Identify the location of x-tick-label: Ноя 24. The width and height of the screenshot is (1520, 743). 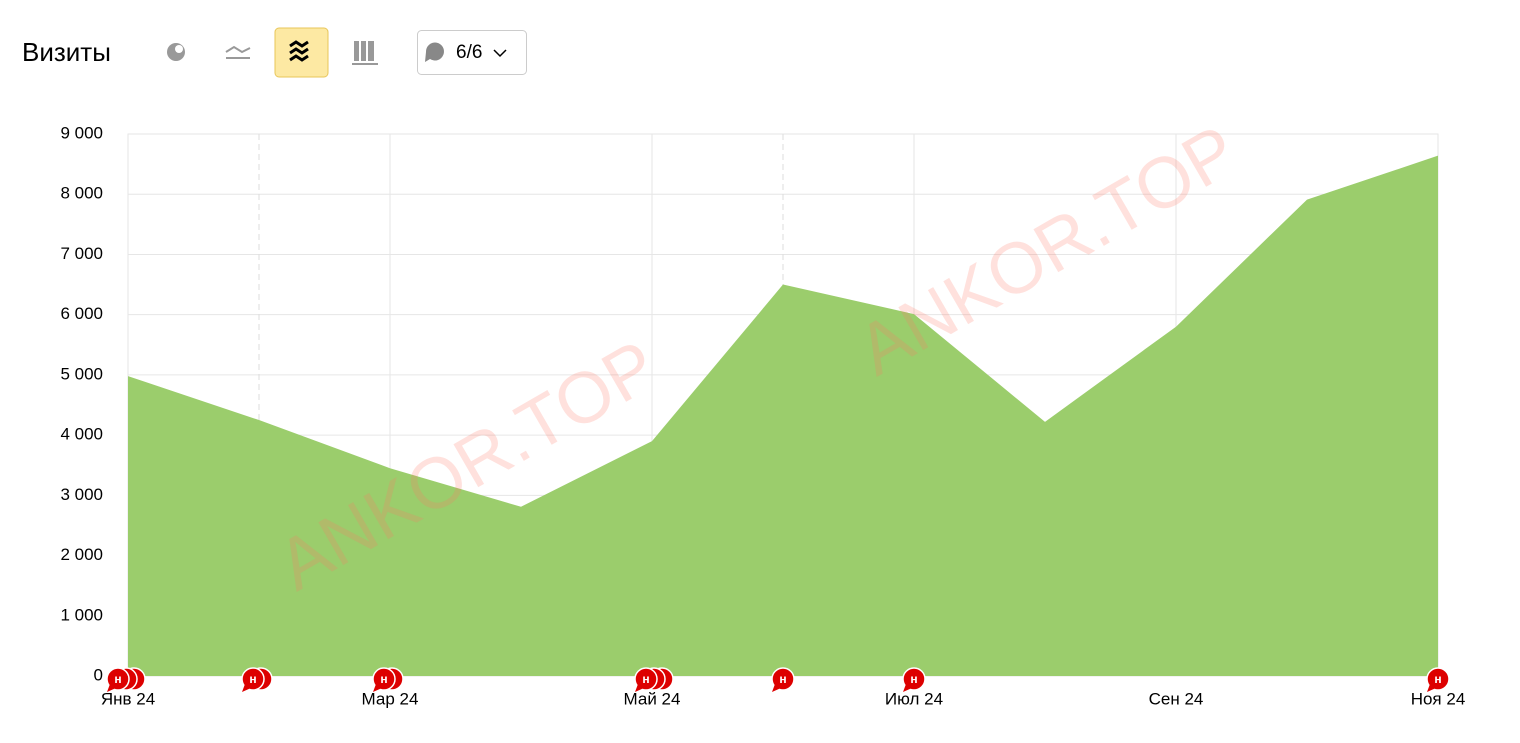
(1438, 698).